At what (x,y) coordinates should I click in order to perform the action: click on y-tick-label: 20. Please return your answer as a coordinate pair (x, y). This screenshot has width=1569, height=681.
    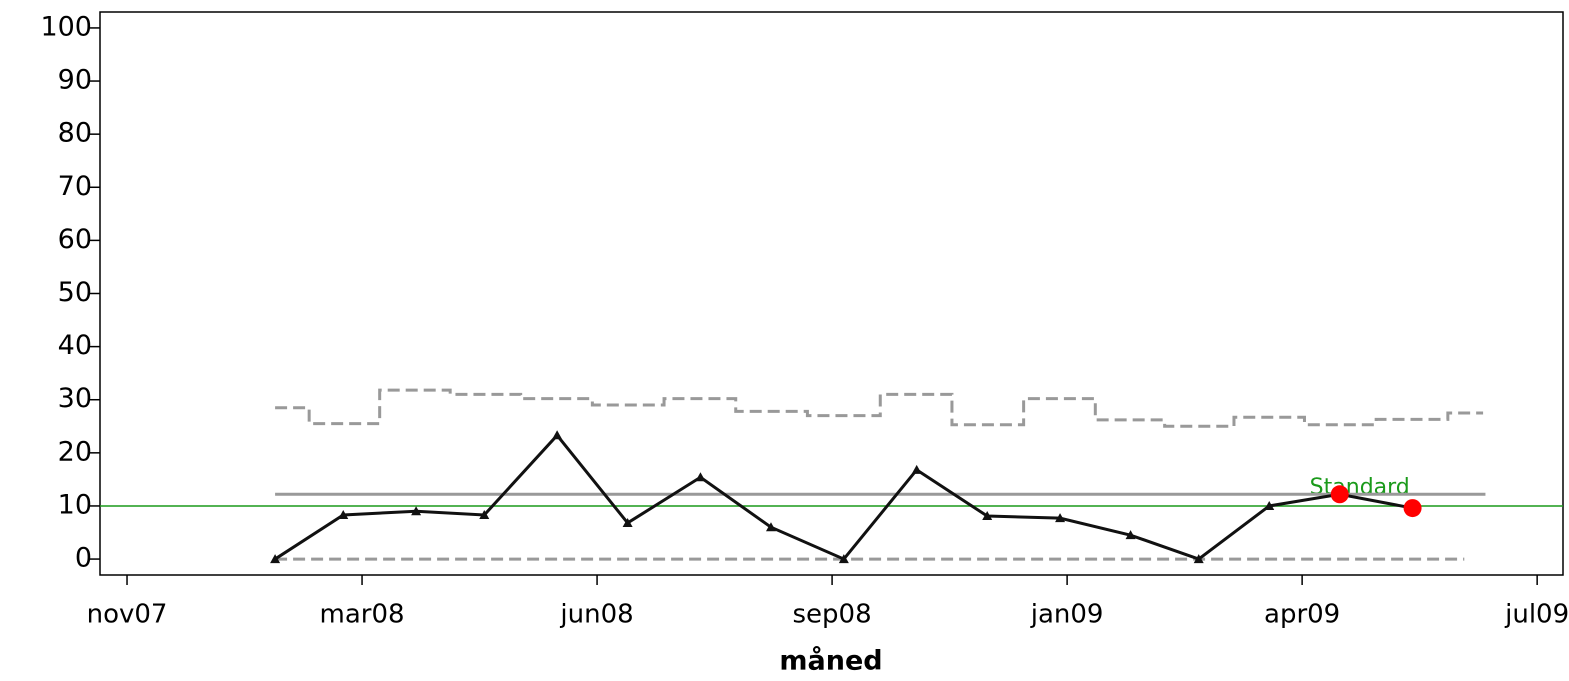
    Looking at the image, I should click on (75, 451).